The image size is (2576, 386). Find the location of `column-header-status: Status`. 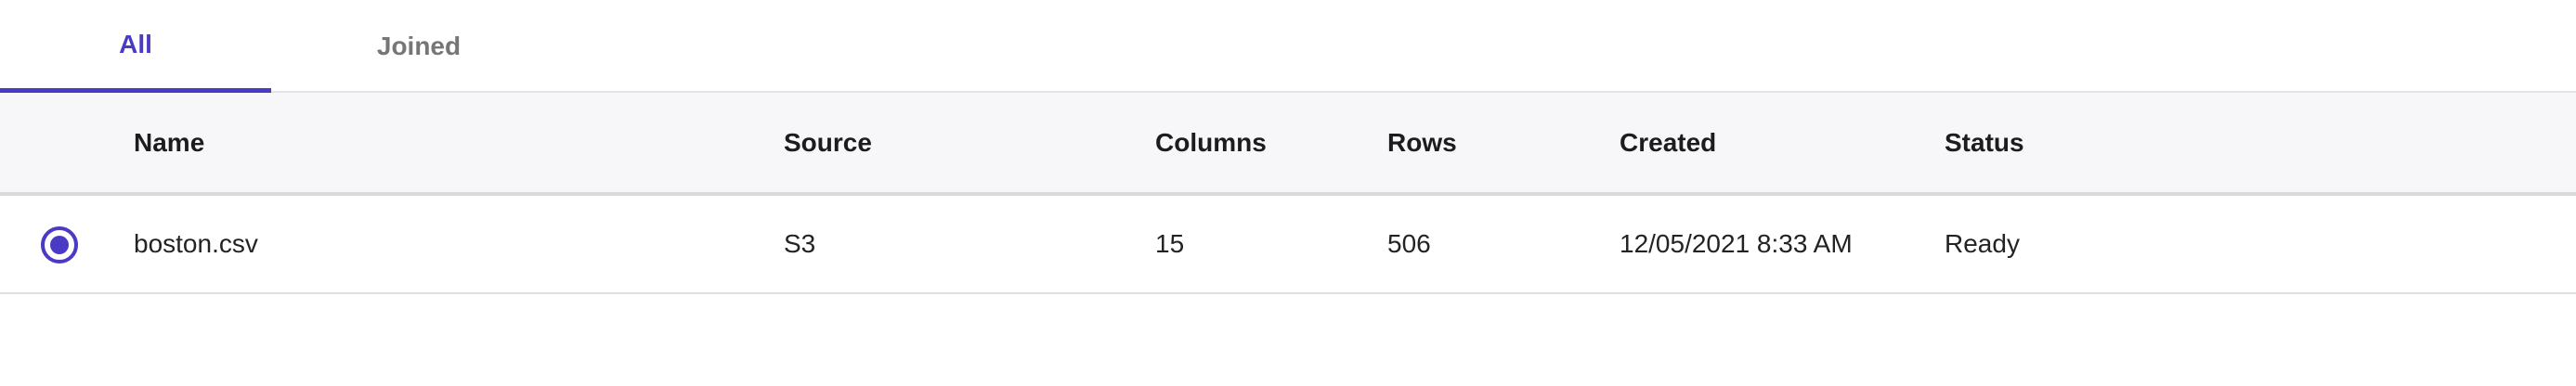

column-header-status: Status is located at coordinates (1984, 142).